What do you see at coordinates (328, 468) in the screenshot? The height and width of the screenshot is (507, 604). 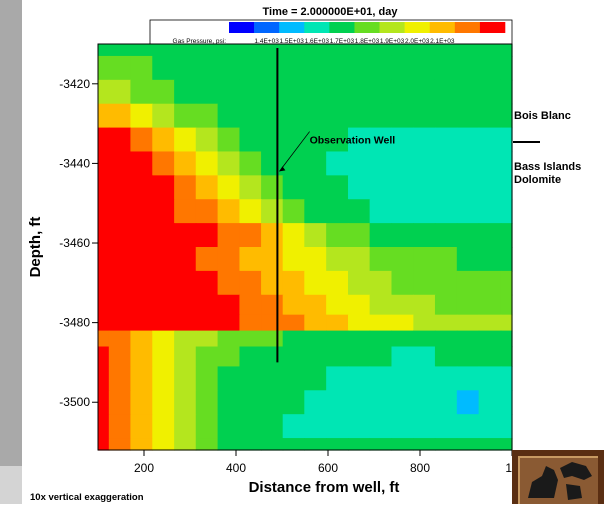 I see `x-tick-label: 600` at bounding box center [328, 468].